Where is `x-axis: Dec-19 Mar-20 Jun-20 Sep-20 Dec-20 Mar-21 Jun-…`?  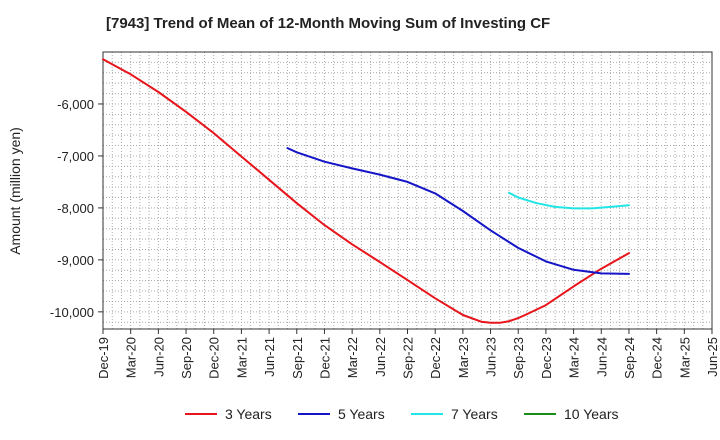
x-axis: Dec-19 Mar-20 Jun-20 Sep-20 Dec-20 Mar-21 Jun-… is located at coordinates (408, 354).